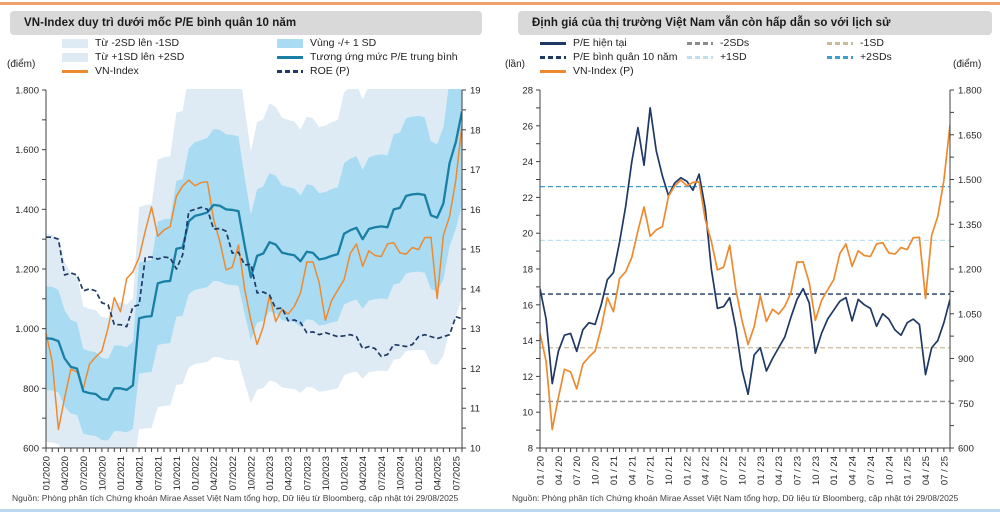  I want to click on legend-item-p-e-hi-n-t-i: P/E hiện tại, so click(613, 43).